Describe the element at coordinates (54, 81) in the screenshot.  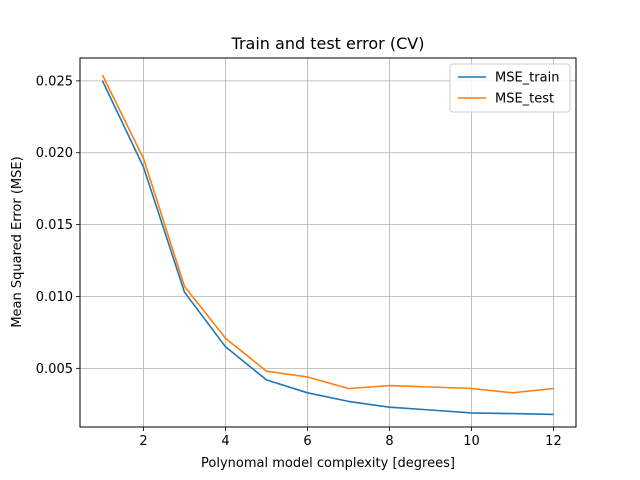
I see `y-tick-label: 0.025` at that location.